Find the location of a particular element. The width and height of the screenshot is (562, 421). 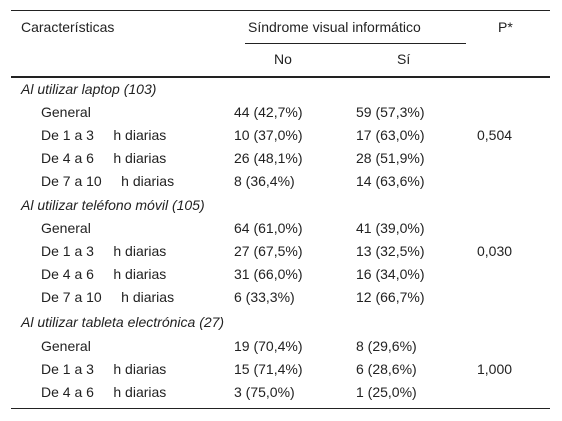

cell-no: 15 (71,4%) is located at coordinates (268, 369).